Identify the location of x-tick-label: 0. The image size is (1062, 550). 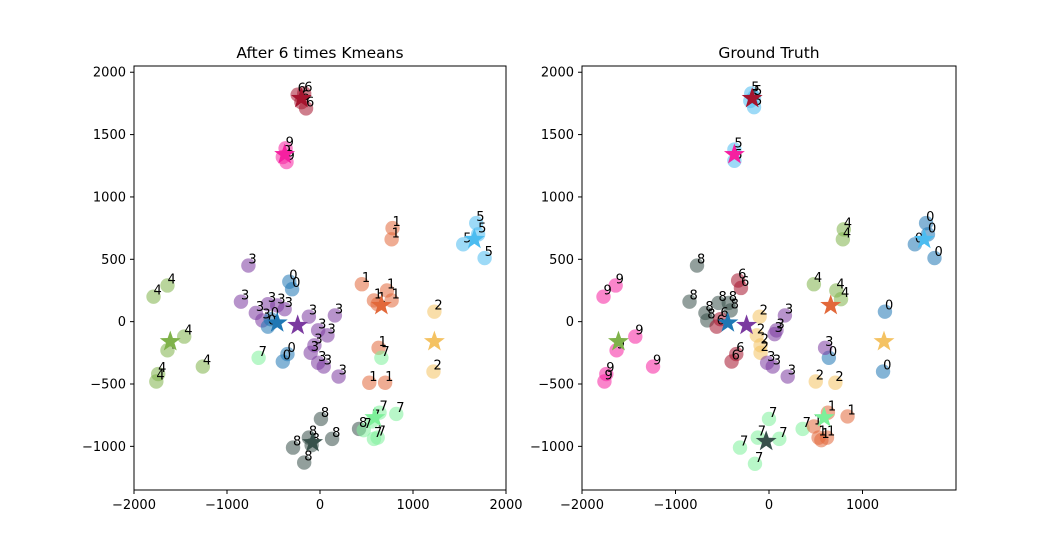
(320, 505).